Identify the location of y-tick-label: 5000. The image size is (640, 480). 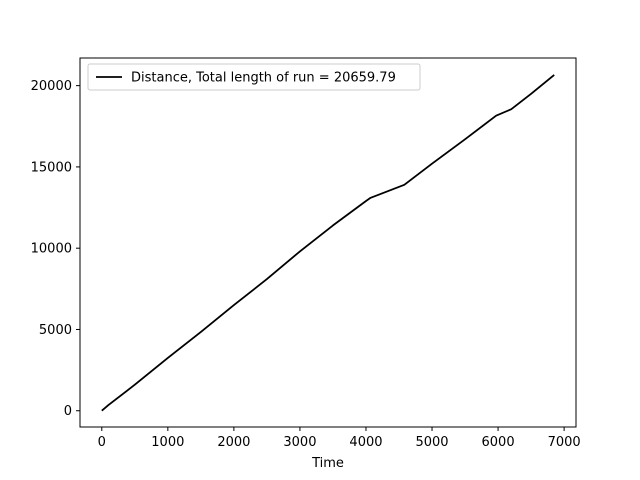
(55, 330).